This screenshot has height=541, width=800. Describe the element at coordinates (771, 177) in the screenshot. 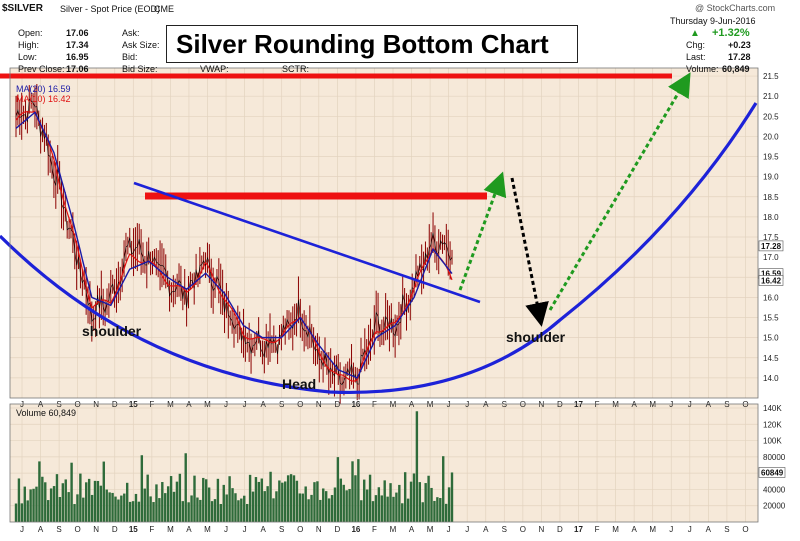

I see `price-tick-label: 19.0` at that location.